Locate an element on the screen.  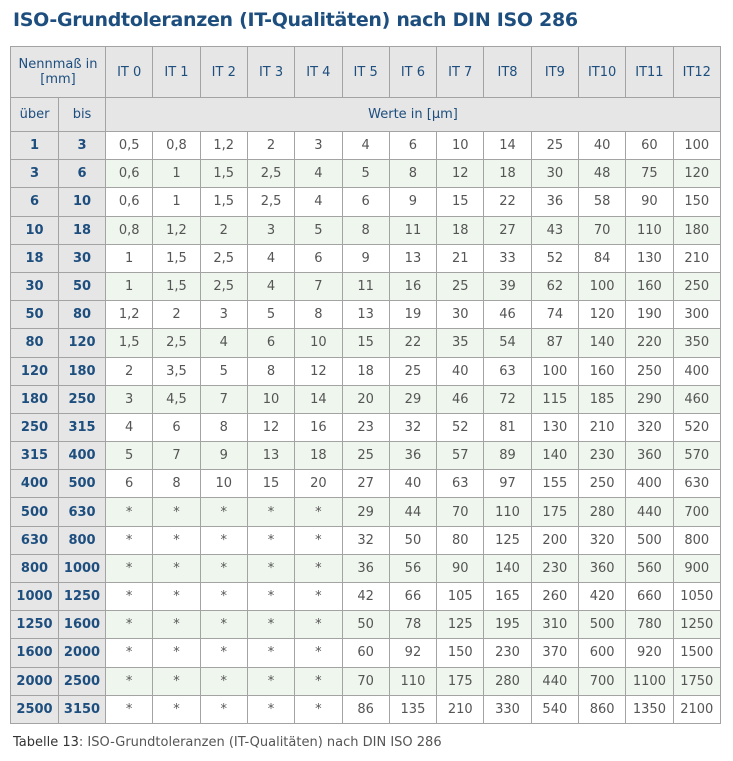
value-cell: 29 is located at coordinates (365, 512).